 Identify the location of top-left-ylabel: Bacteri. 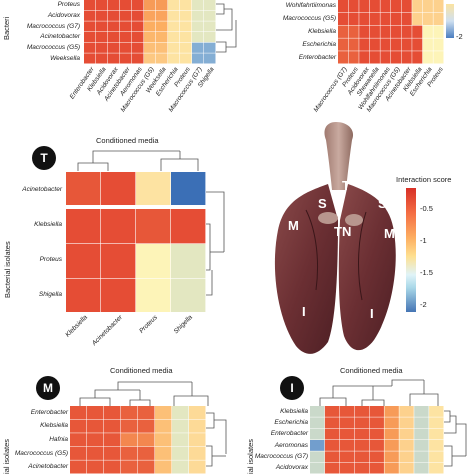
(6, 28).